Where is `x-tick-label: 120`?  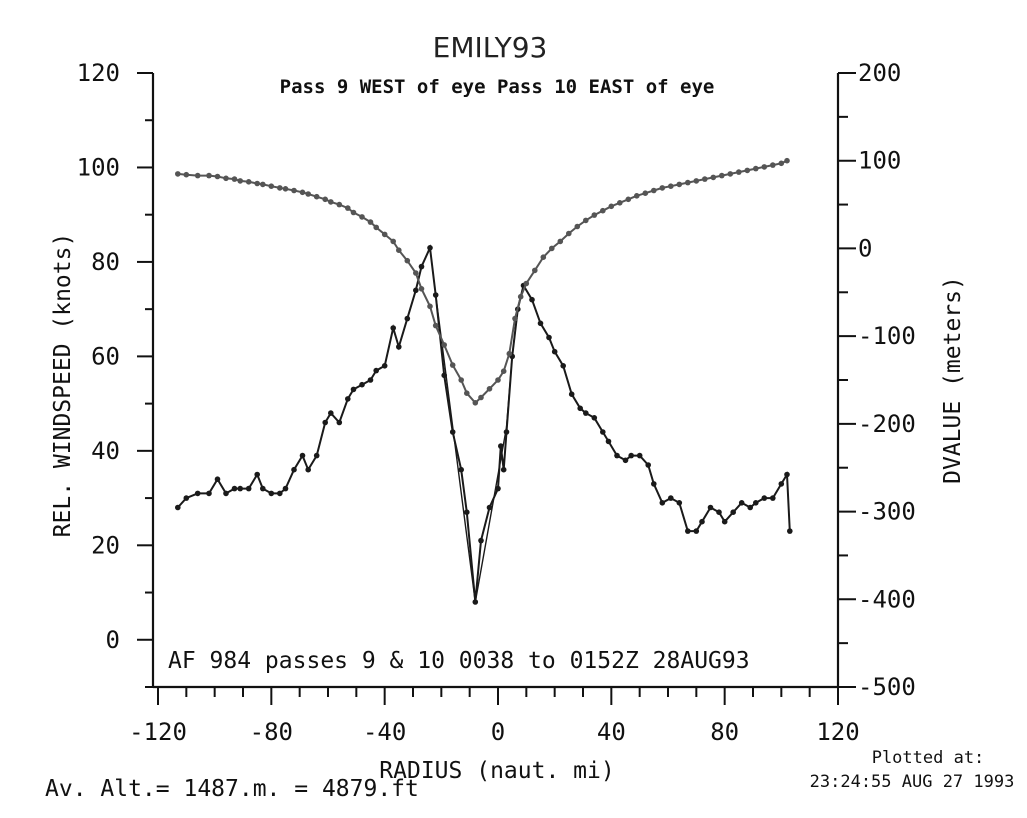 x-tick-label: 120 is located at coordinates (837, 732).